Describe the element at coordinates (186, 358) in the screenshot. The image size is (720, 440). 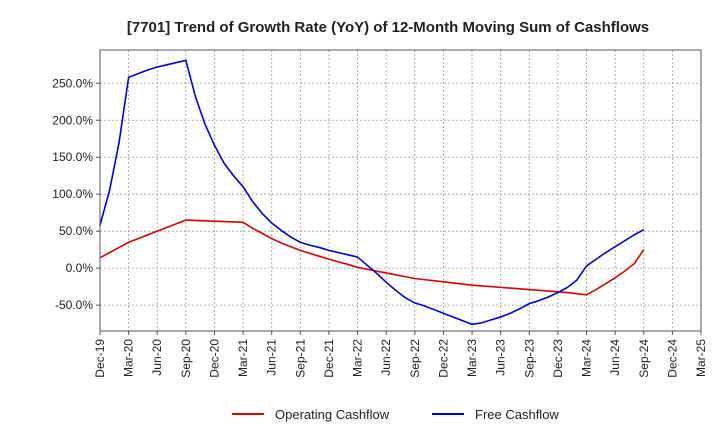
I see `x-tick-label: Sep-20` at that location.